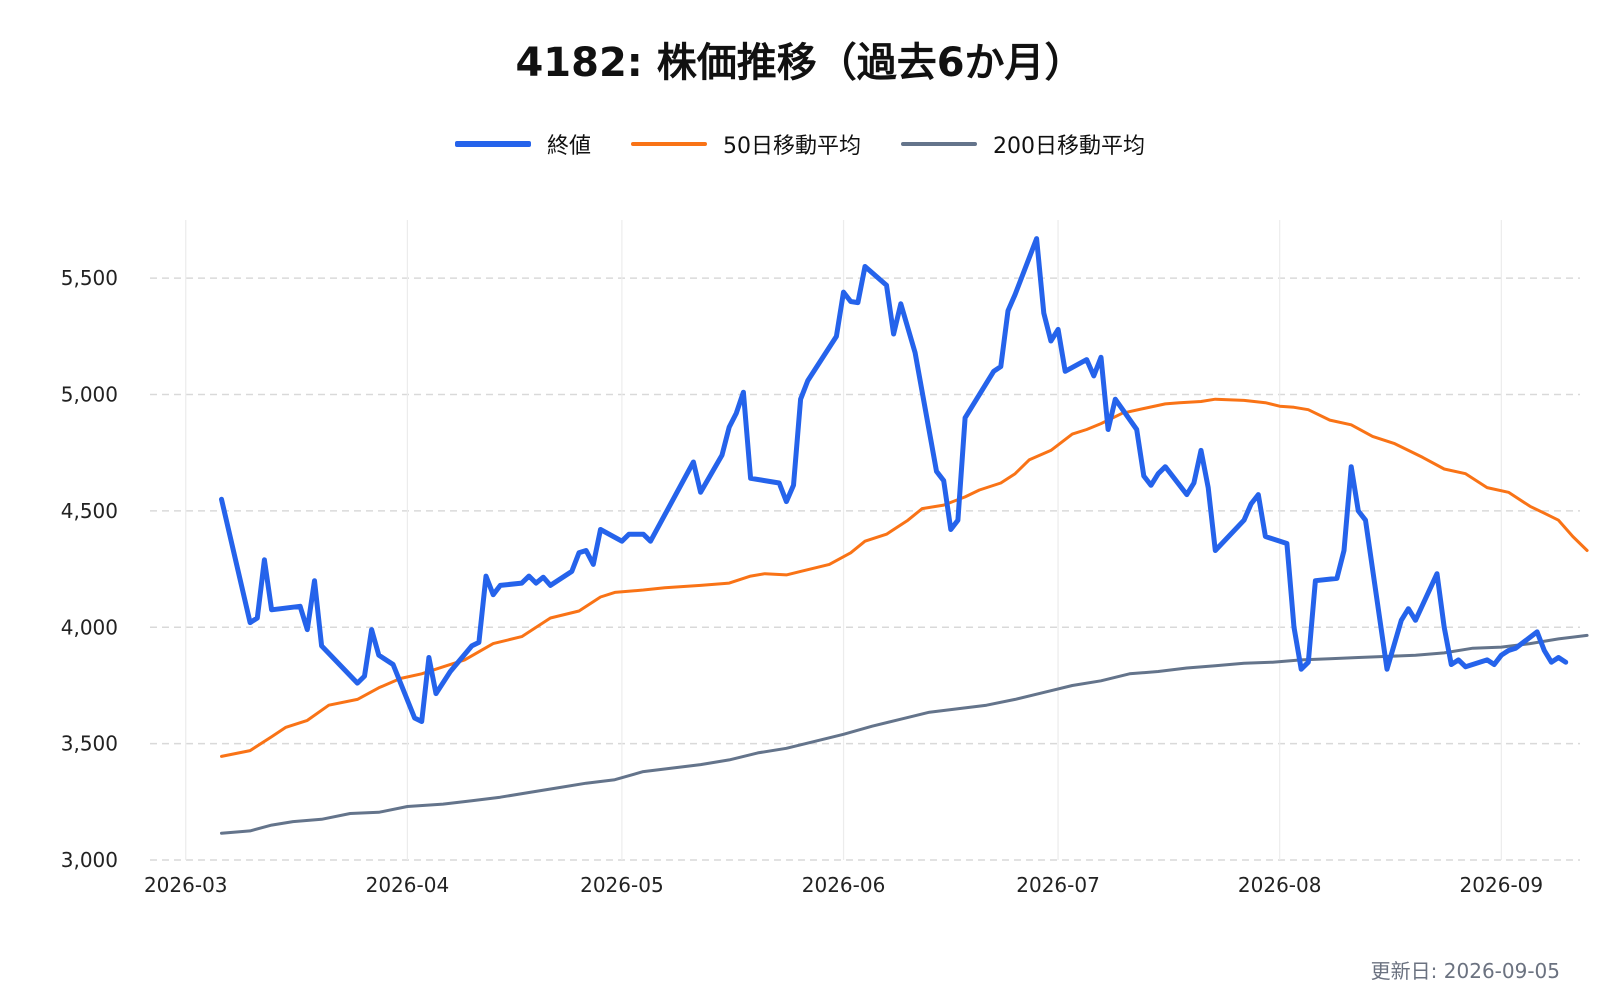 The height and width of the screenshot is (1000, 1600). I want to click on x-tick-label: 2026-04, so click(408, 885).